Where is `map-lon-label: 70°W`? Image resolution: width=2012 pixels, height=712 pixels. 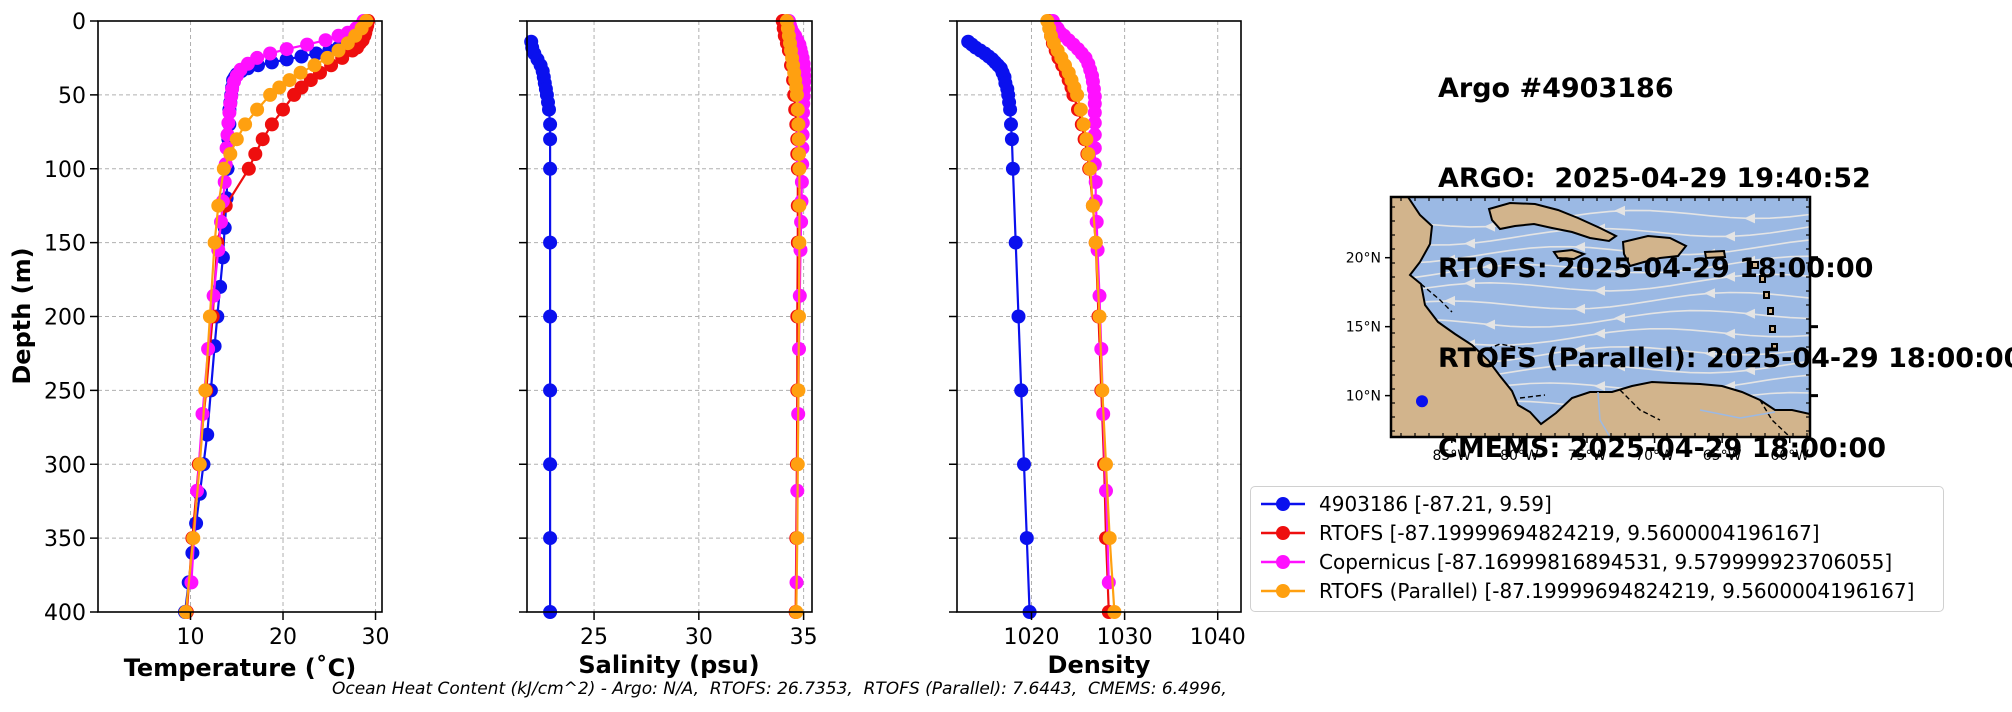 map-lon-label: 70°W is located at coordinates (1654, 456).